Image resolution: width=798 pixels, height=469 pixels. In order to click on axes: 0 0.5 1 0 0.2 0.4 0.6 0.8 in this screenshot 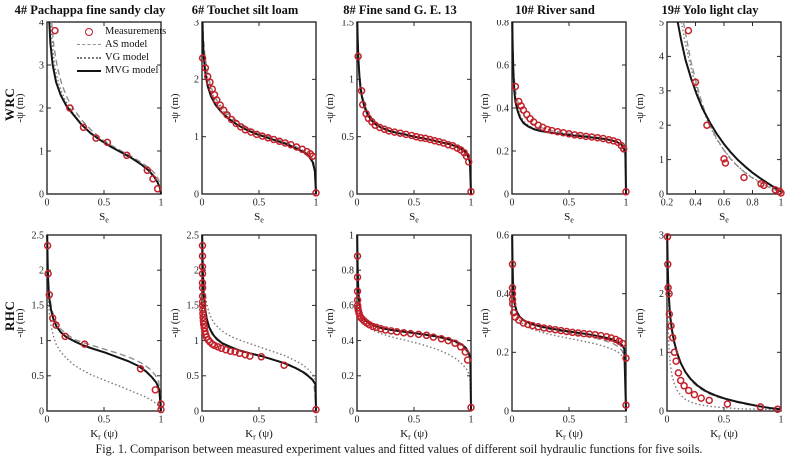, I will do `click(563, 113)`.